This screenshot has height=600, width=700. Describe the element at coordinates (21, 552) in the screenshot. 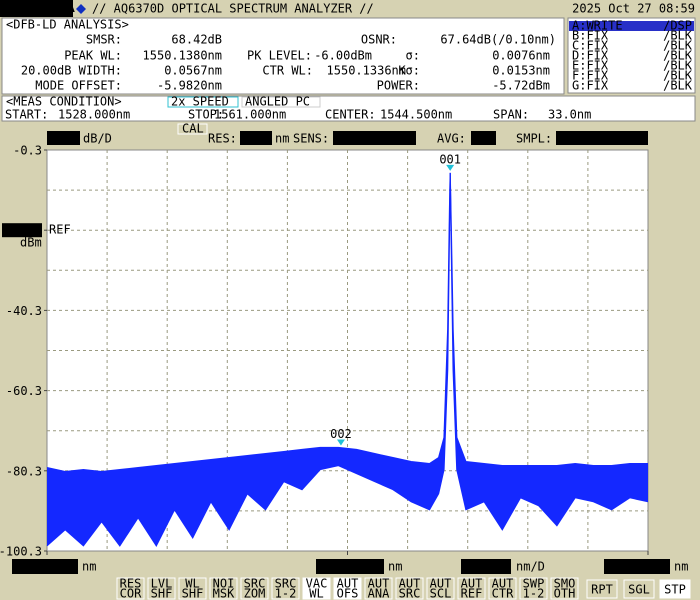

I see `y-tick-label: -100.3` at that location.